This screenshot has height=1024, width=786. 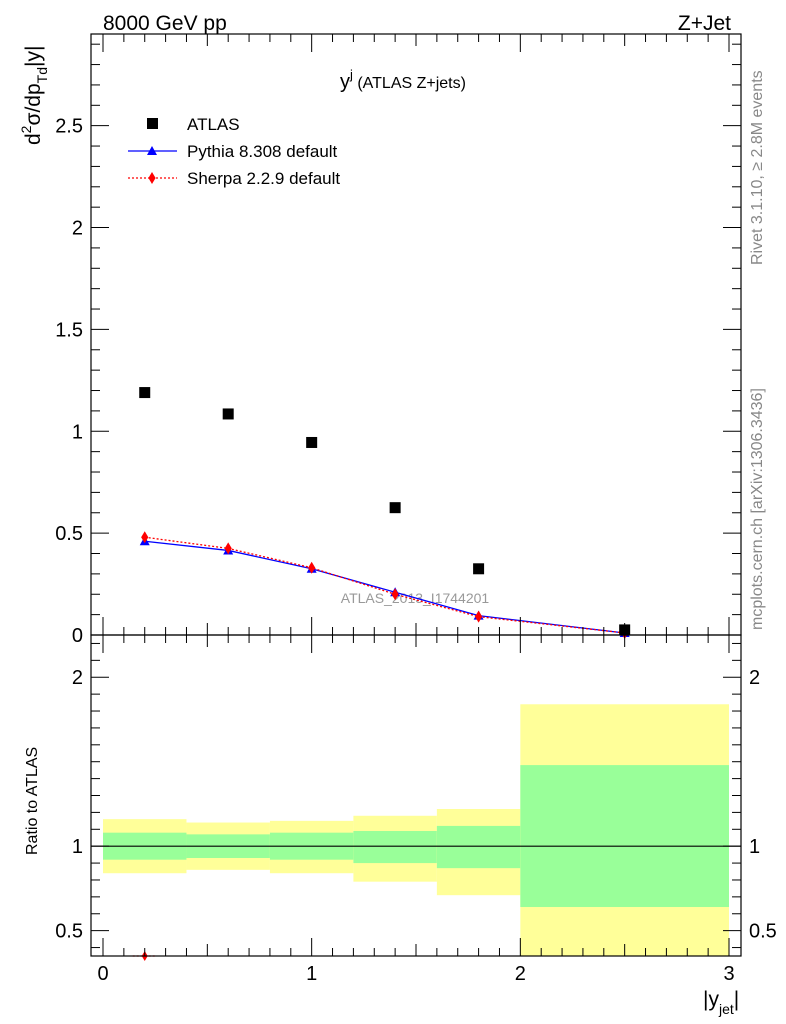 I want to click on legend-atlas-marker, so click(x=152, y=123).